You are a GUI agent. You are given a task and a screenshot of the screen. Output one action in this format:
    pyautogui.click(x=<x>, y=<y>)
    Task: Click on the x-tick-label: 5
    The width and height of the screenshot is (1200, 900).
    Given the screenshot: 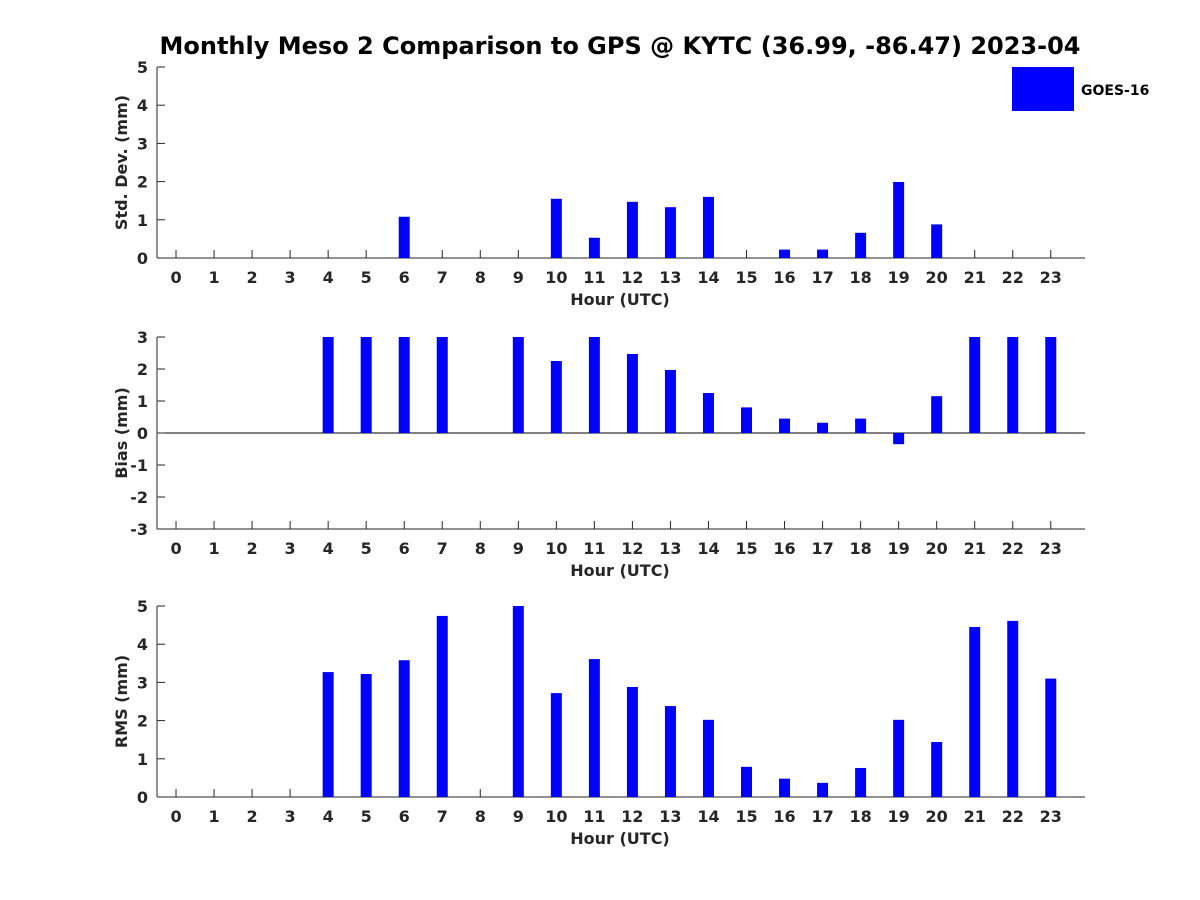 What is the action you would take?
    pyautogui.click(x=366, y=548)
    